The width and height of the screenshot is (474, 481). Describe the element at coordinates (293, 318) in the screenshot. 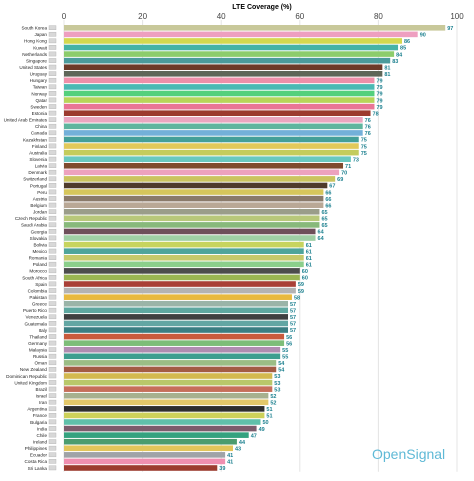

I see `value-label: 57` at that location.